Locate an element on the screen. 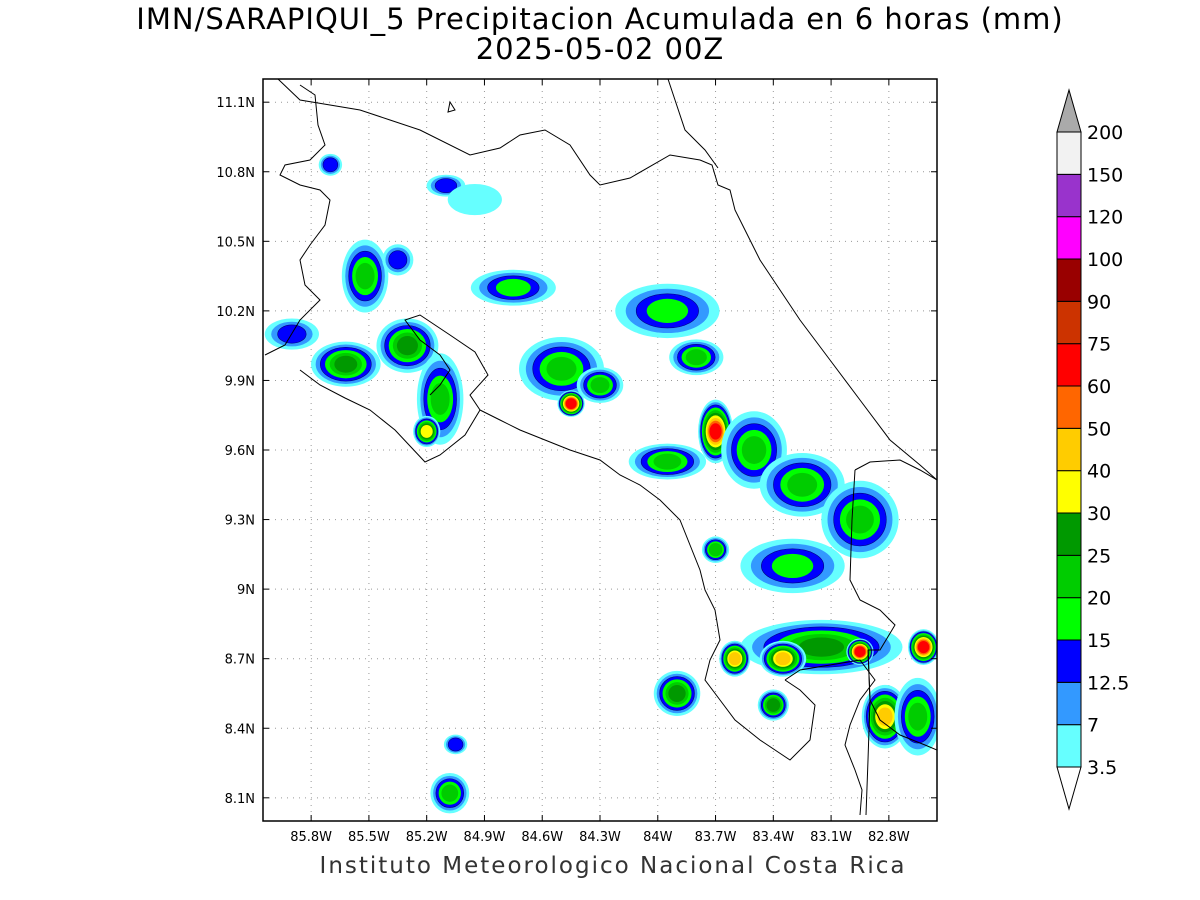 The width and height of the screenshot is (1200, 900). lon-tick-label: 85.2W is located at coordinates (427, 837).